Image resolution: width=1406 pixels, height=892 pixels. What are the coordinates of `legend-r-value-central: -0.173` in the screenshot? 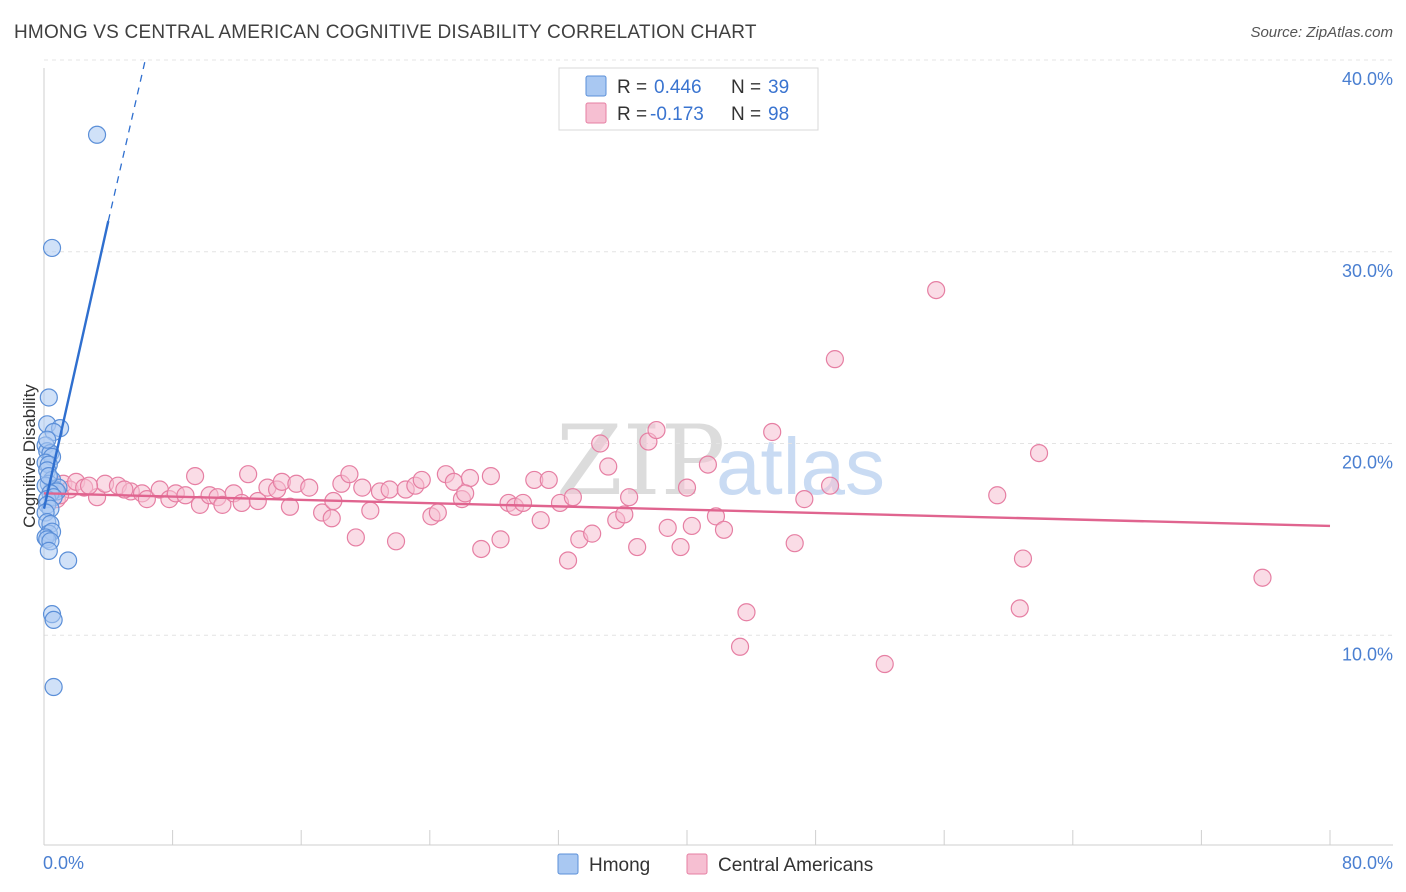 It's located at (677, 114).